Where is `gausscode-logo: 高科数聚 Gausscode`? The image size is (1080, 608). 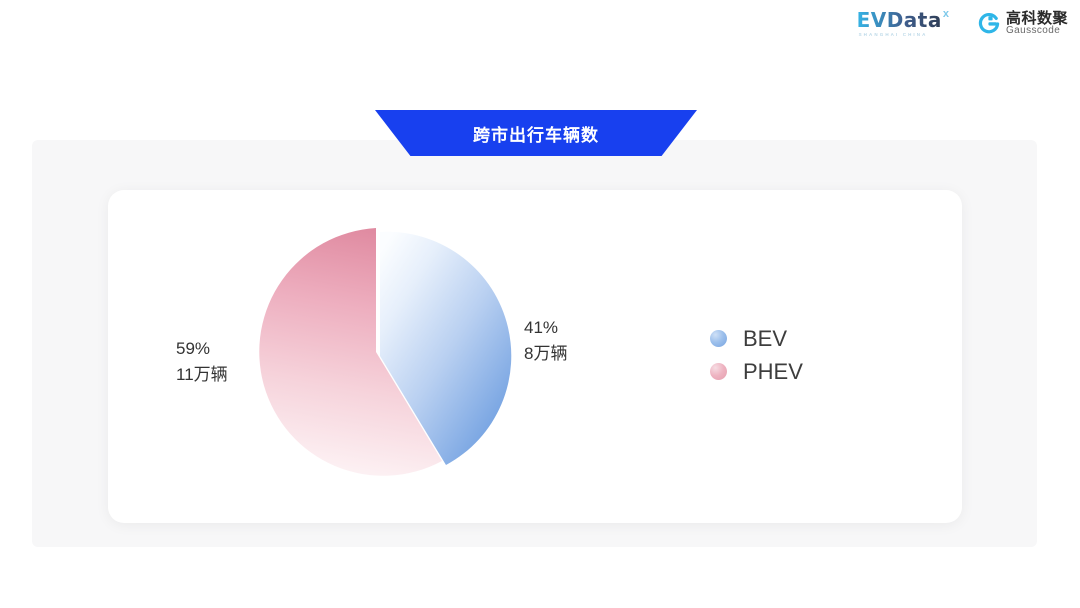 gausscode-logo: 高科数聚 Gausscode is located at coordinates (1023, 23).